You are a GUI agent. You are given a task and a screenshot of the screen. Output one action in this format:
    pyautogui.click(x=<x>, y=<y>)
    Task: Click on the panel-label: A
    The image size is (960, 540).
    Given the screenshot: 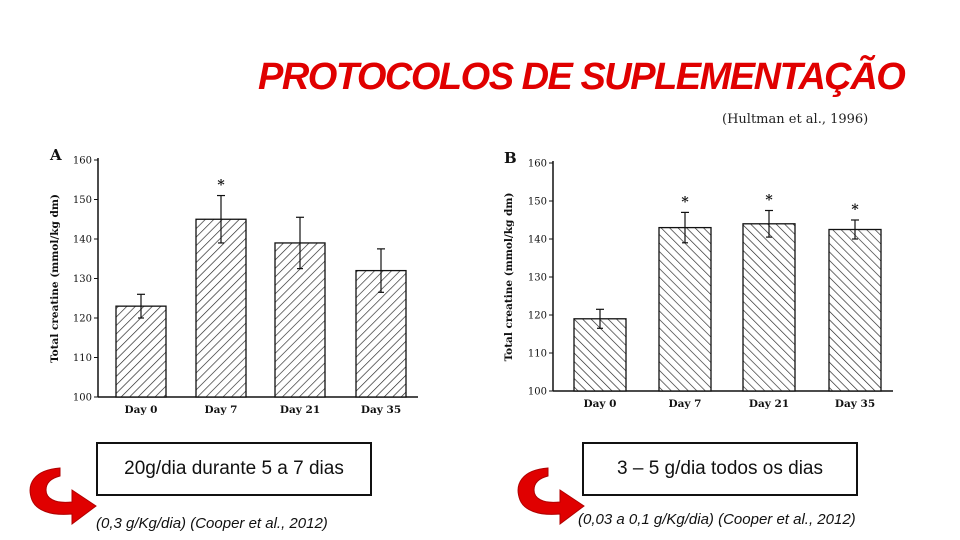 What is the action you would take?
    pyautogui.click(x=55, y=155)
    